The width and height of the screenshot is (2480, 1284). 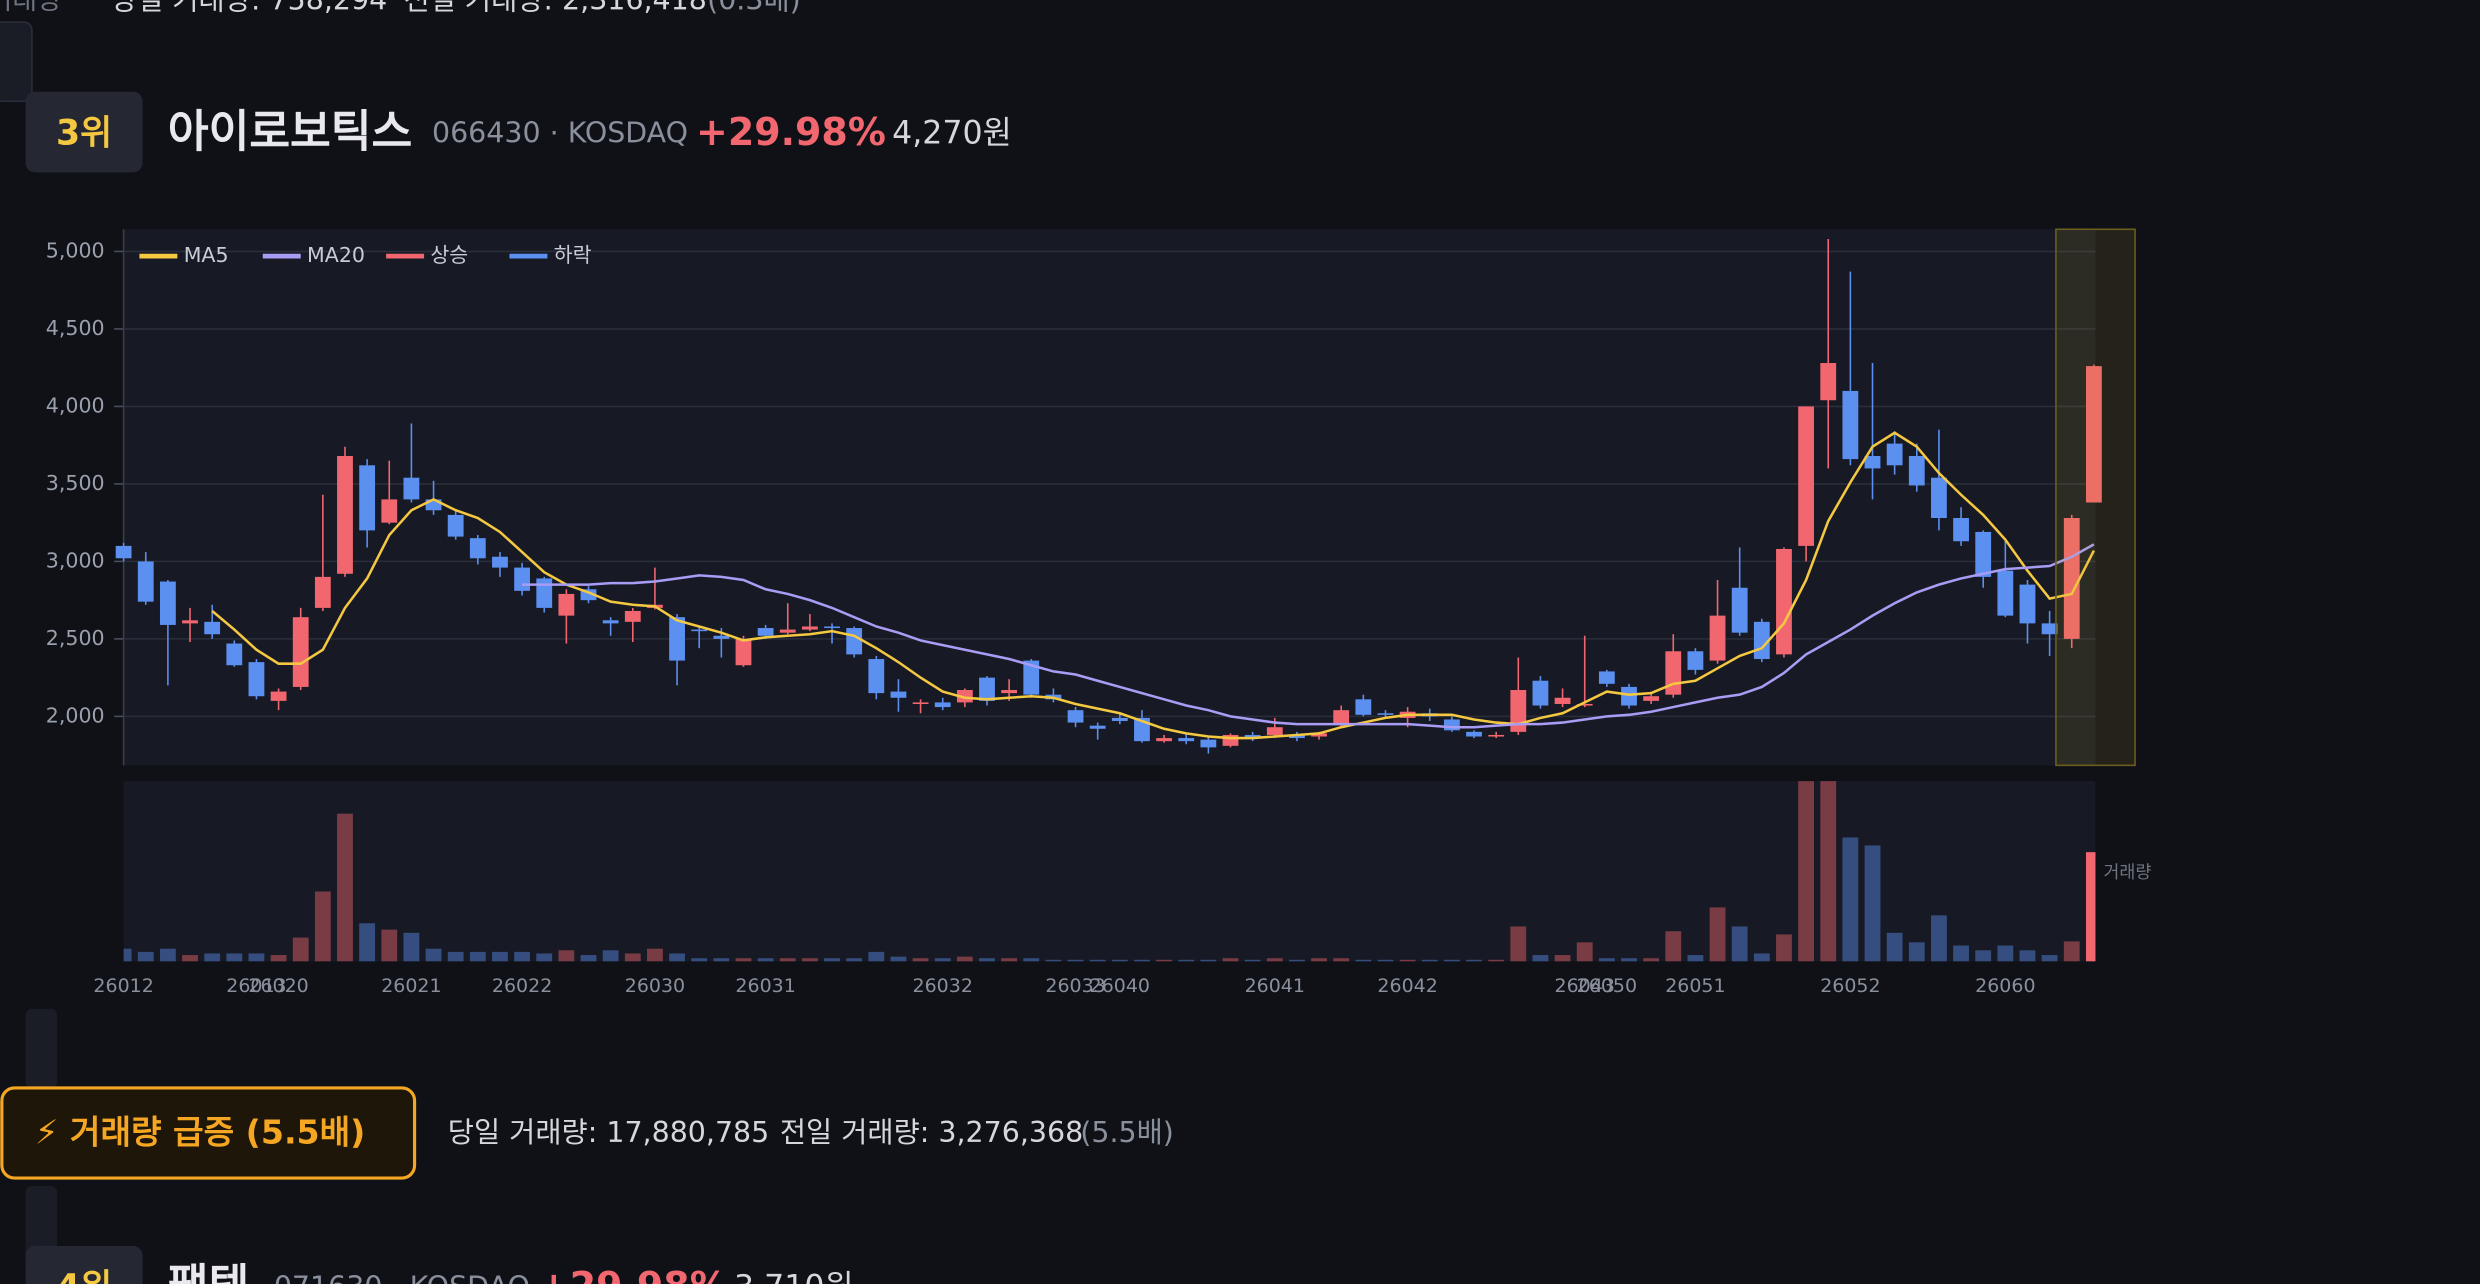 I want to click on highlight-box, so click(x=2095, y=497).